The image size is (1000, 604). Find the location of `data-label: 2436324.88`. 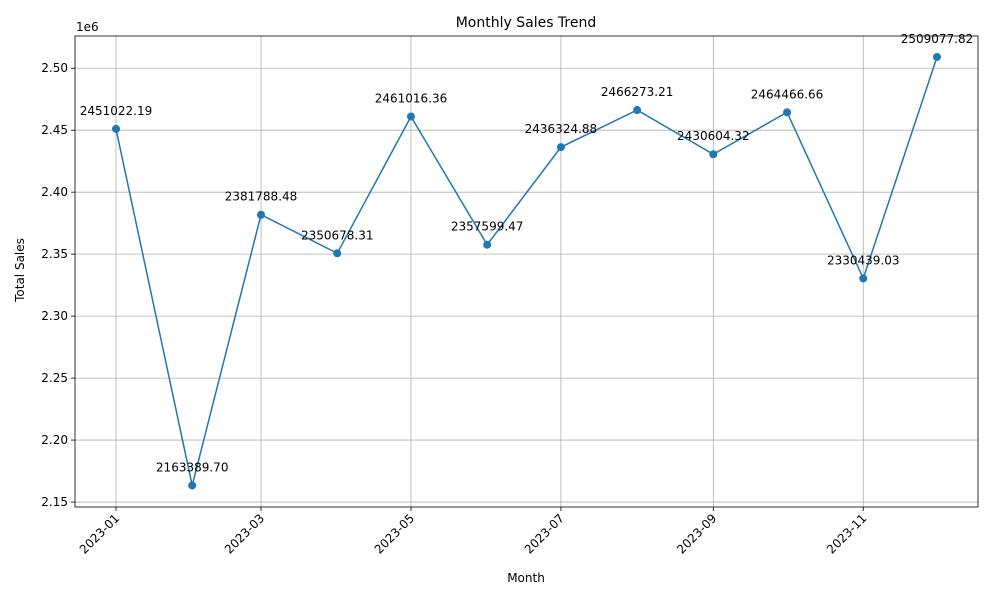

data-label: 2436324.88 is located at coordinates (561, 129).